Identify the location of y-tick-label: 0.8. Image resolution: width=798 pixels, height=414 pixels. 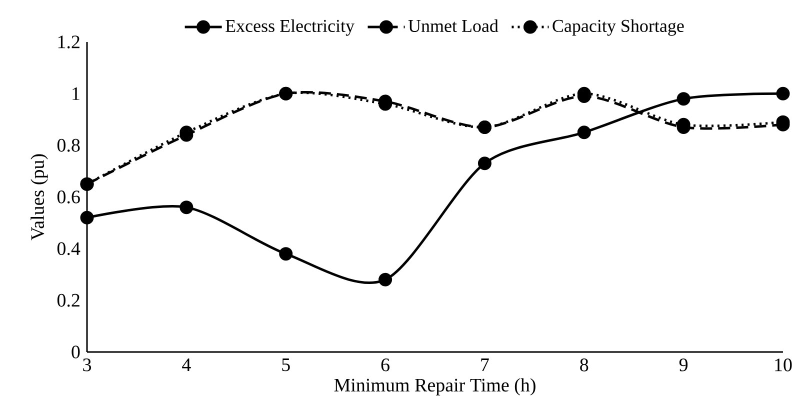
(68, 145).